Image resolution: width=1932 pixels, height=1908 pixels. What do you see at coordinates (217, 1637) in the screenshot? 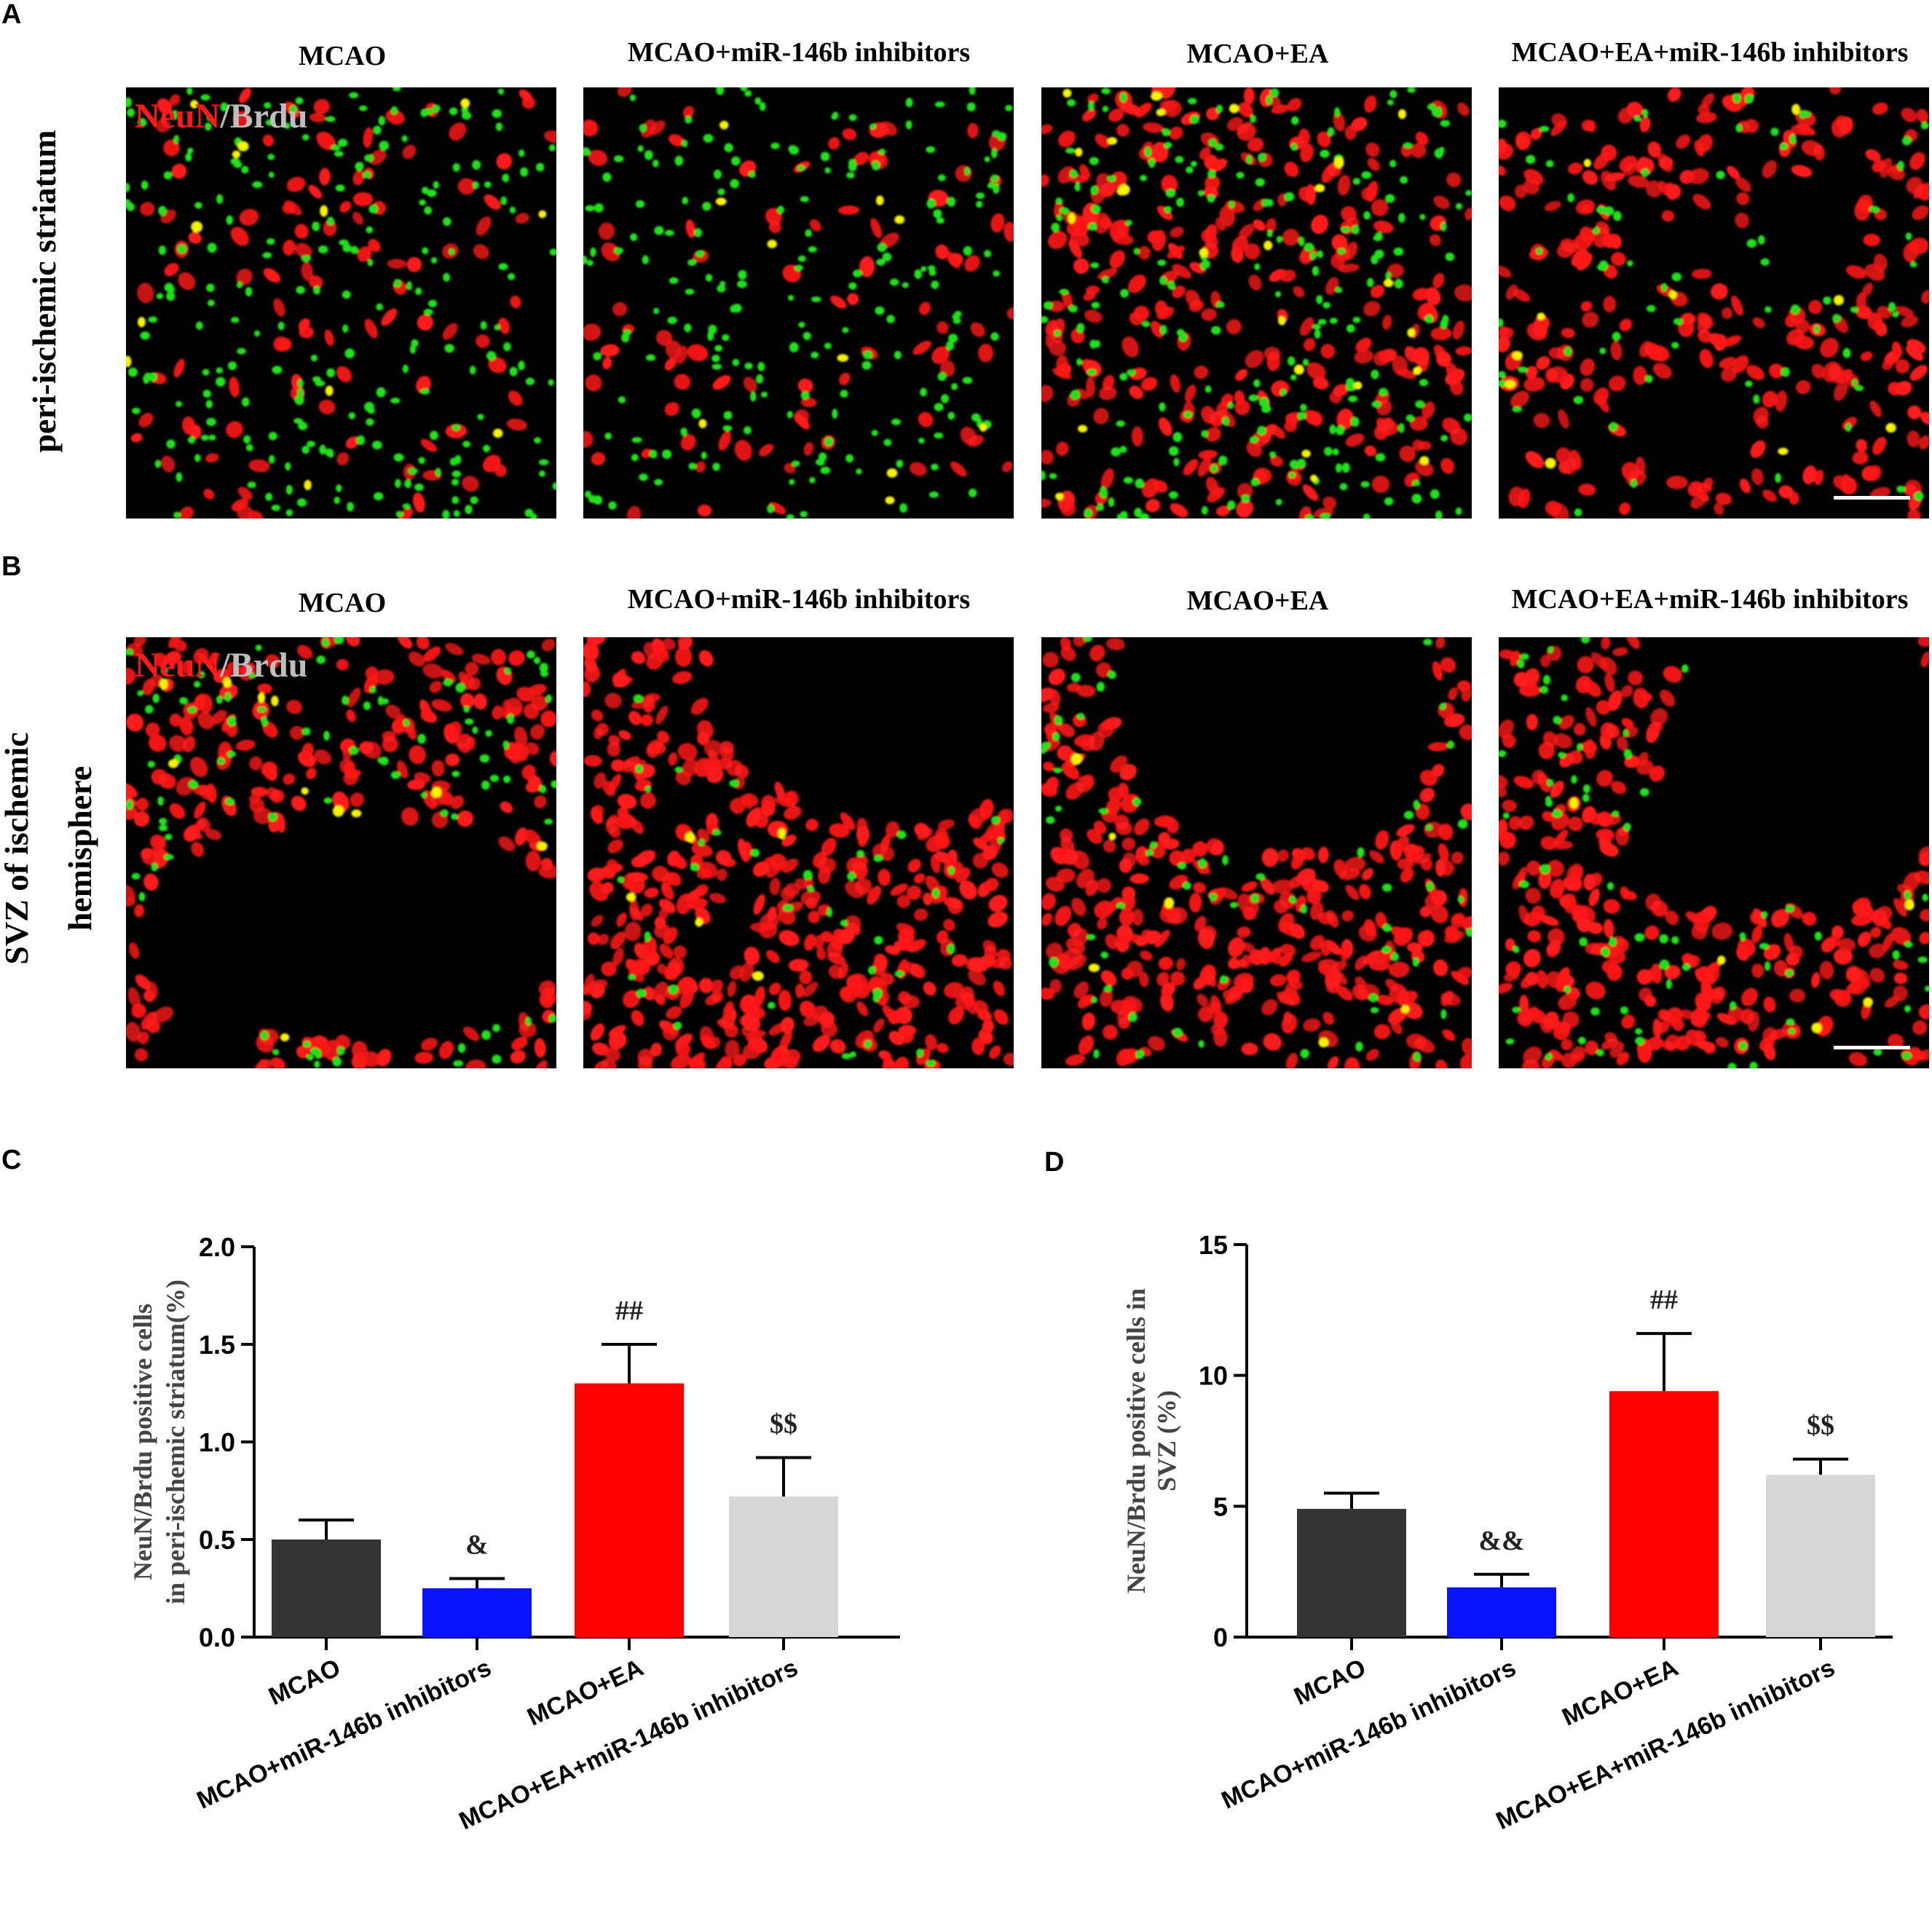
I see `y-tick-label: 0.0` at bounding box center [217, 1637].